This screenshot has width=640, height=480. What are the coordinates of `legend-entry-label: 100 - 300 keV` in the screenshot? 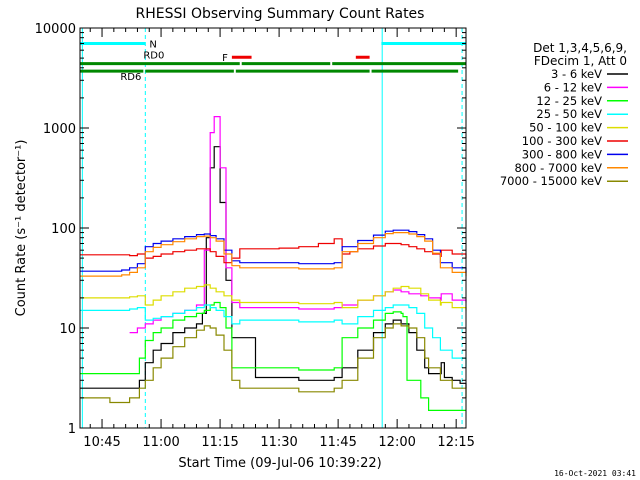 It's located at (562, 141).